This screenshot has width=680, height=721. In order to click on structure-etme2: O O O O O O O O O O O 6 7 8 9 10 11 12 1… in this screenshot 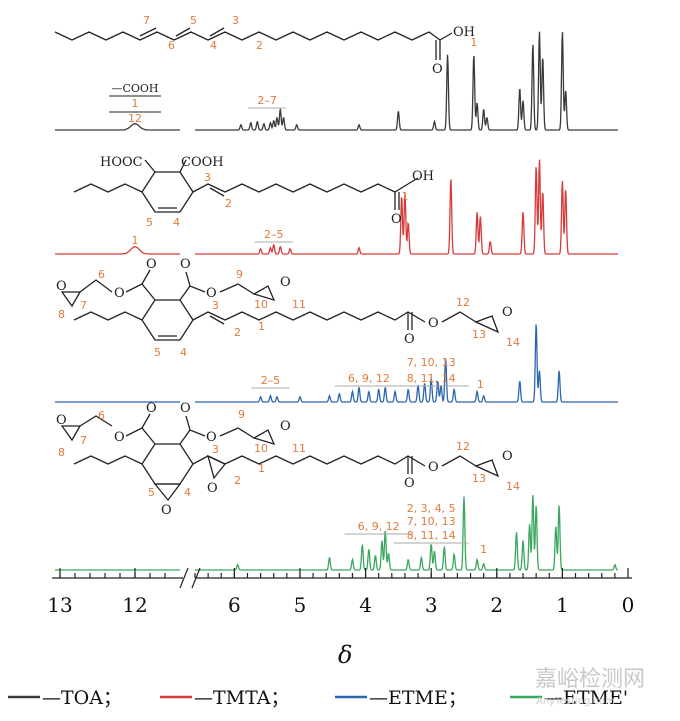, I will do `click(288, 459)`.